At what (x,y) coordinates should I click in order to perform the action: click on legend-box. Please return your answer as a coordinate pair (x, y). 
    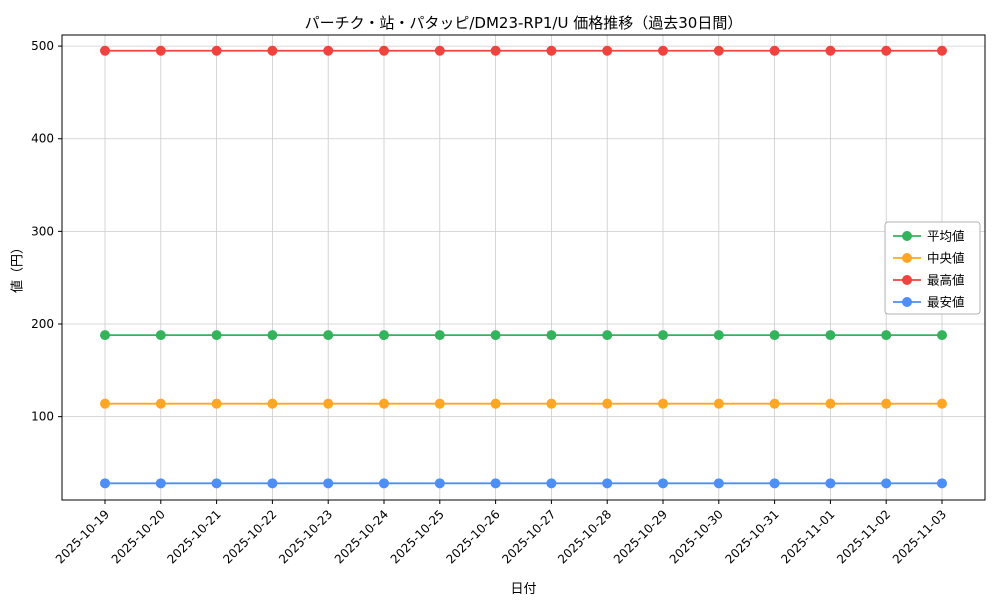
    Looking at the image, I should click on (932, 268).